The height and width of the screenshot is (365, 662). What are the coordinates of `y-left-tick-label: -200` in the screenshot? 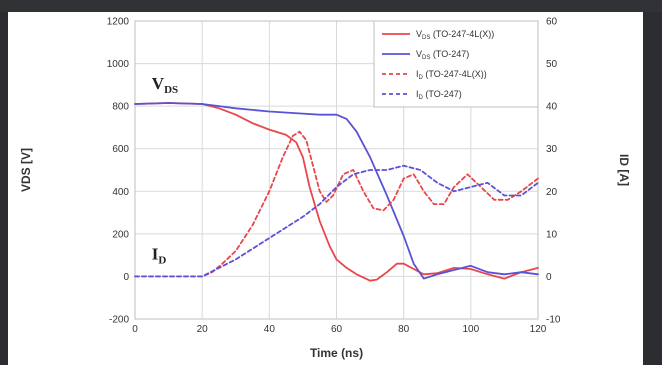 It's located at (119, 320).